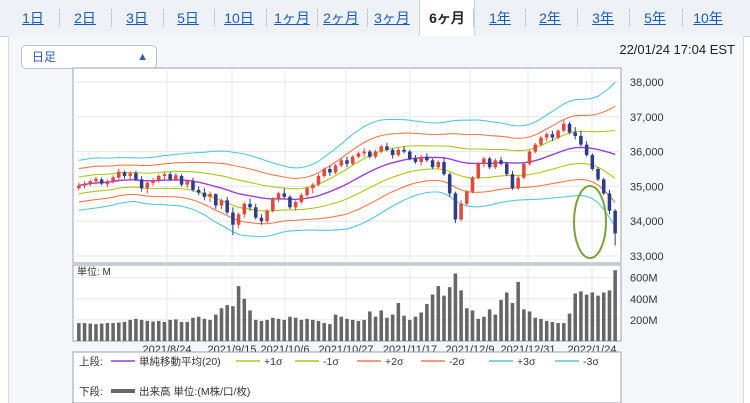 Image resolution: width=750 pixels, height=403 pixels. I want to click on interval-select: 日足 ▲︎, so click(89, 57).